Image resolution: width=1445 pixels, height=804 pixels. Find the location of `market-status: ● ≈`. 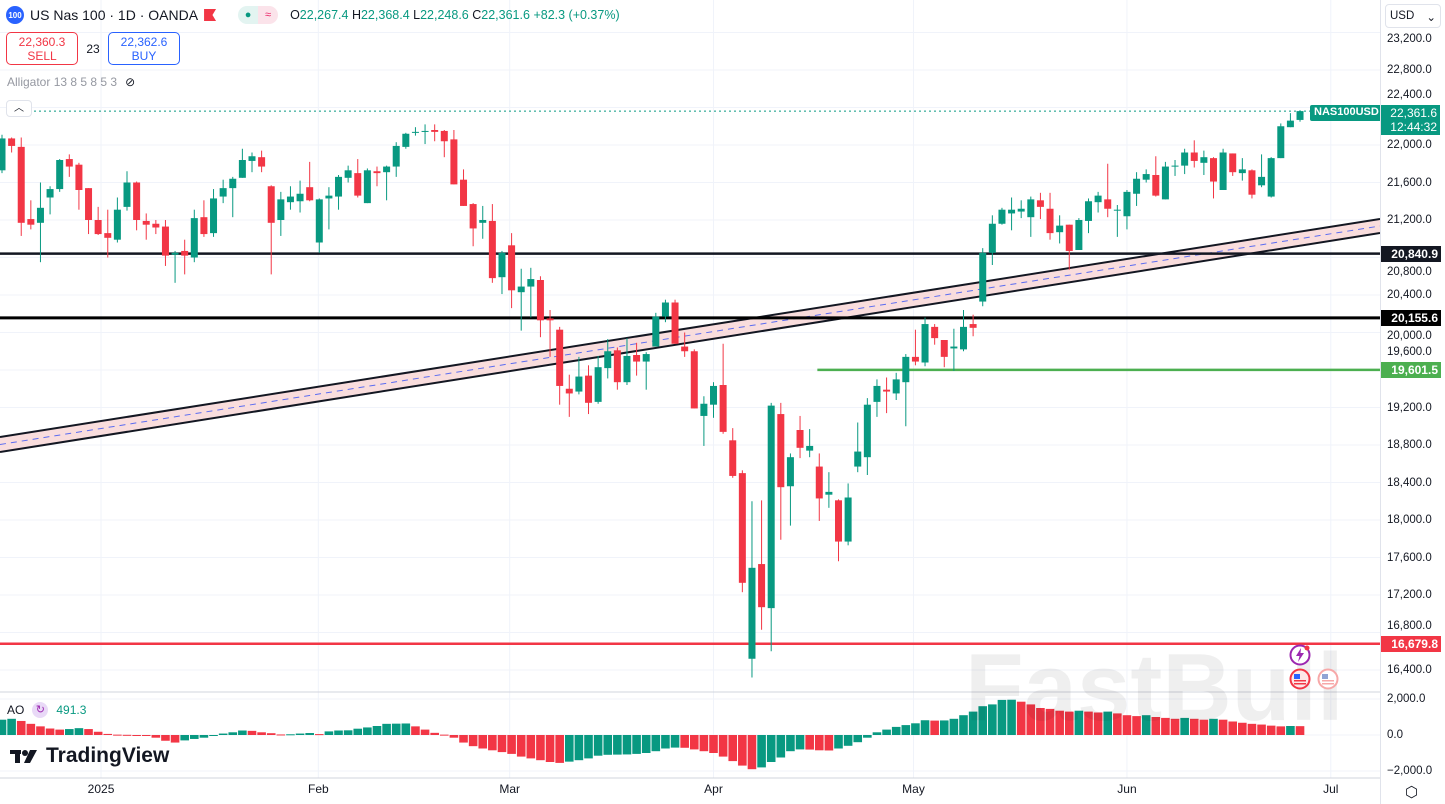

market-status: ● ≈ is located at coordinates (258, 15).